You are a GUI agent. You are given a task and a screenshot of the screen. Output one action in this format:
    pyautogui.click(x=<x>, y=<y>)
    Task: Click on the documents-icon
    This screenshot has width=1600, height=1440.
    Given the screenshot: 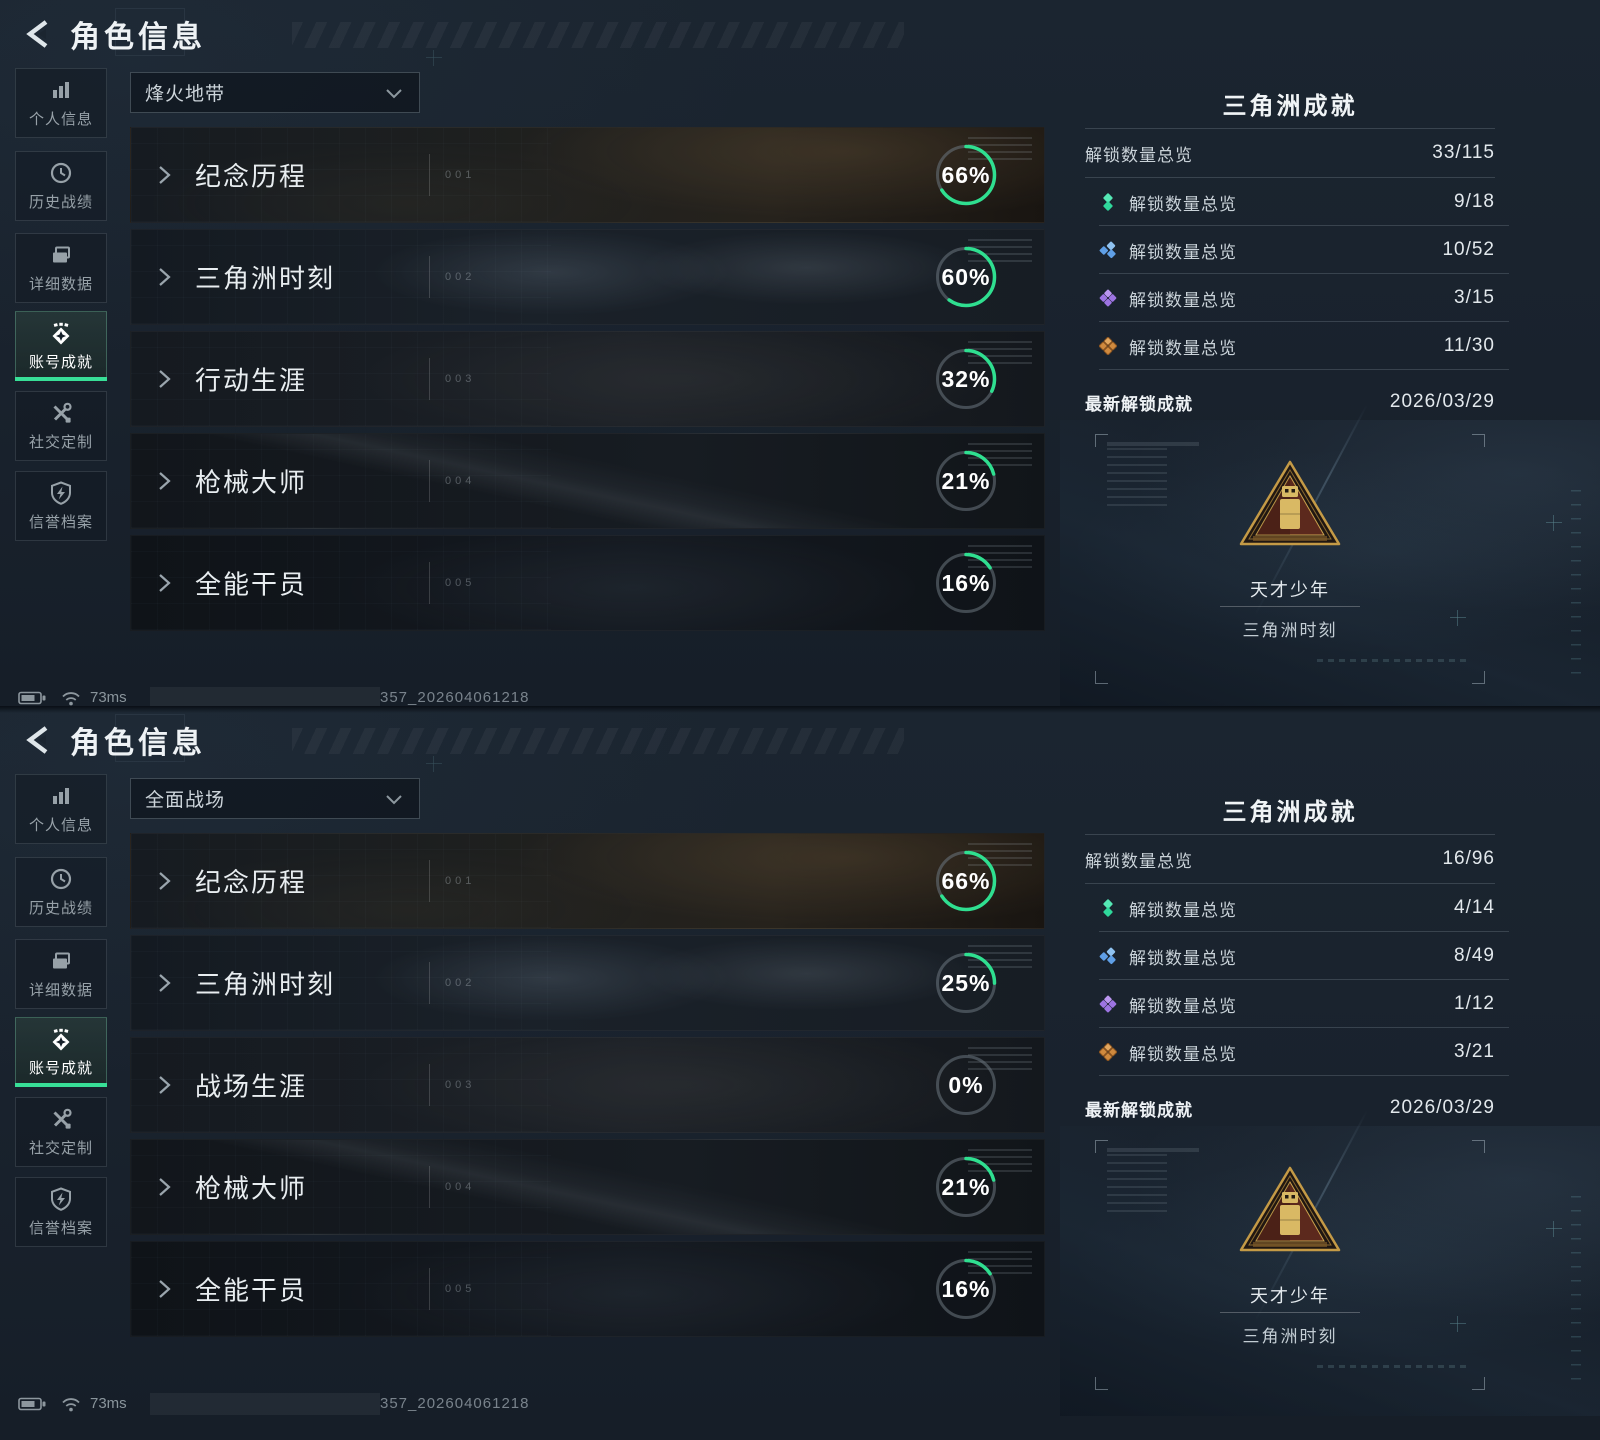 What is the action you would take?
    pyautogui.click(x=61, y=961)
    